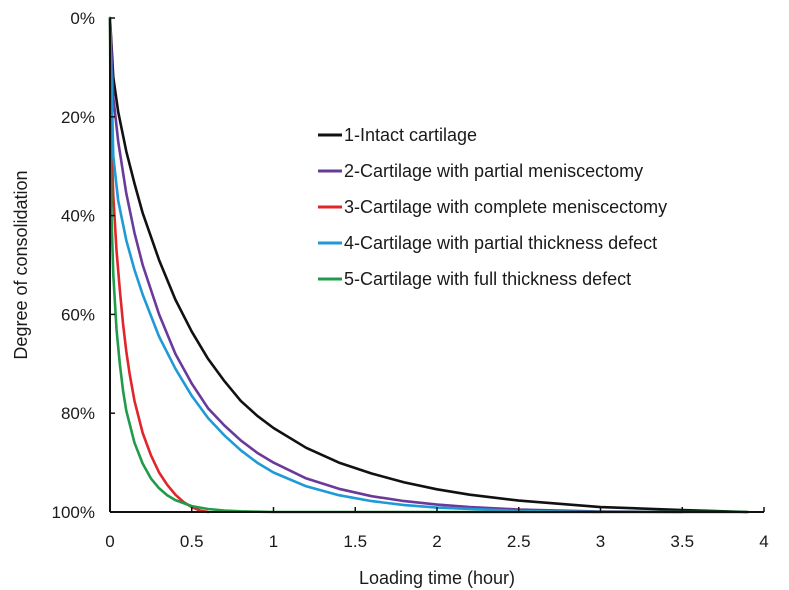 This screenshot has height=590, width=789. What do you see at coordinates (682, 541) in the screenshot?
I see `x-tick-label: 3.5` at bounding box center [682, 541].